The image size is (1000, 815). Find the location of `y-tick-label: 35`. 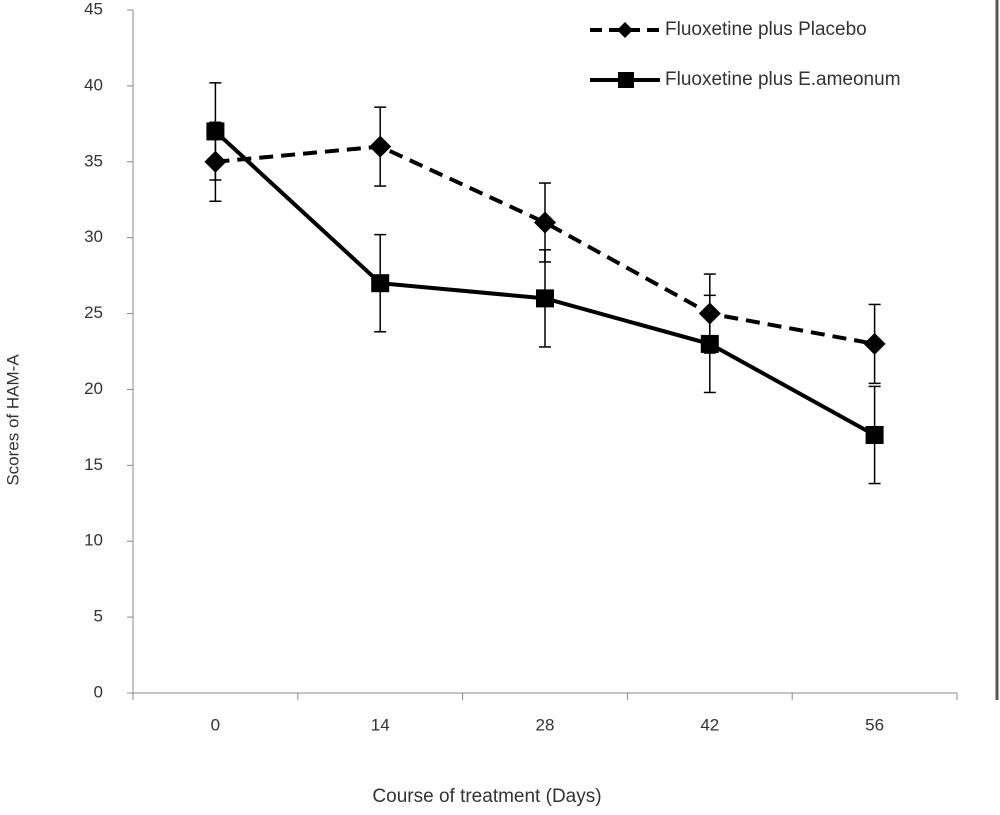

y-tick-label: 35 is located at coordinates (93, 160).